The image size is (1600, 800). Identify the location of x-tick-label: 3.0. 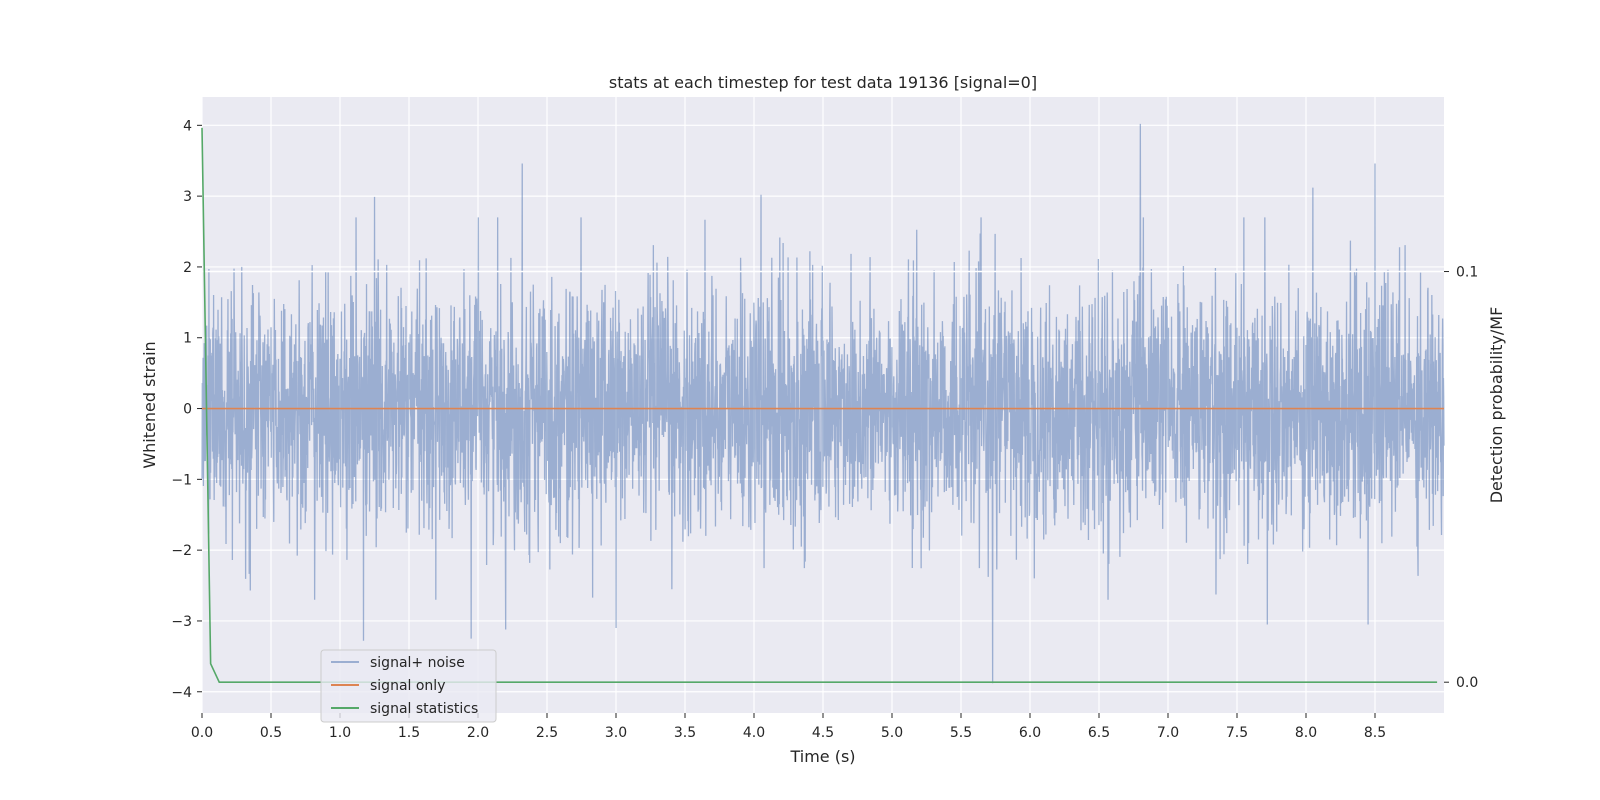
(616, 733).